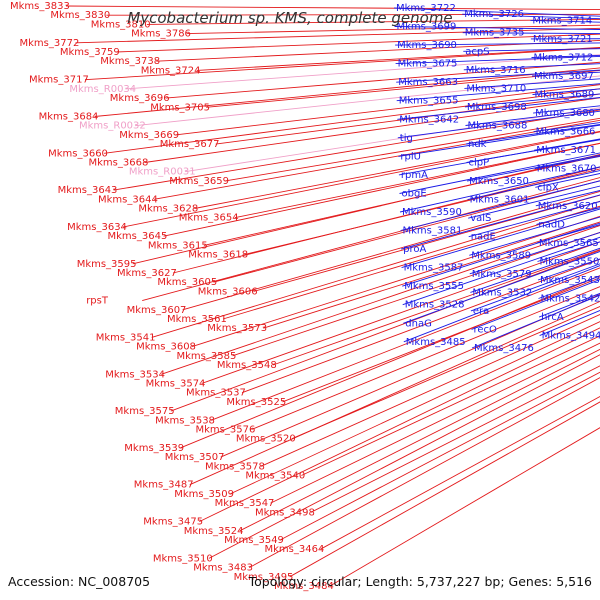 The image size is (600, 600). I want to click on gene-label: obgE, so click(414, 194).